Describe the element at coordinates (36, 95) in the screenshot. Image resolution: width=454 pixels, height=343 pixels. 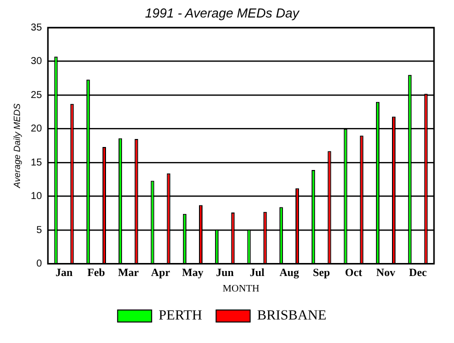
I see `y-tick-label: 25` at that location.